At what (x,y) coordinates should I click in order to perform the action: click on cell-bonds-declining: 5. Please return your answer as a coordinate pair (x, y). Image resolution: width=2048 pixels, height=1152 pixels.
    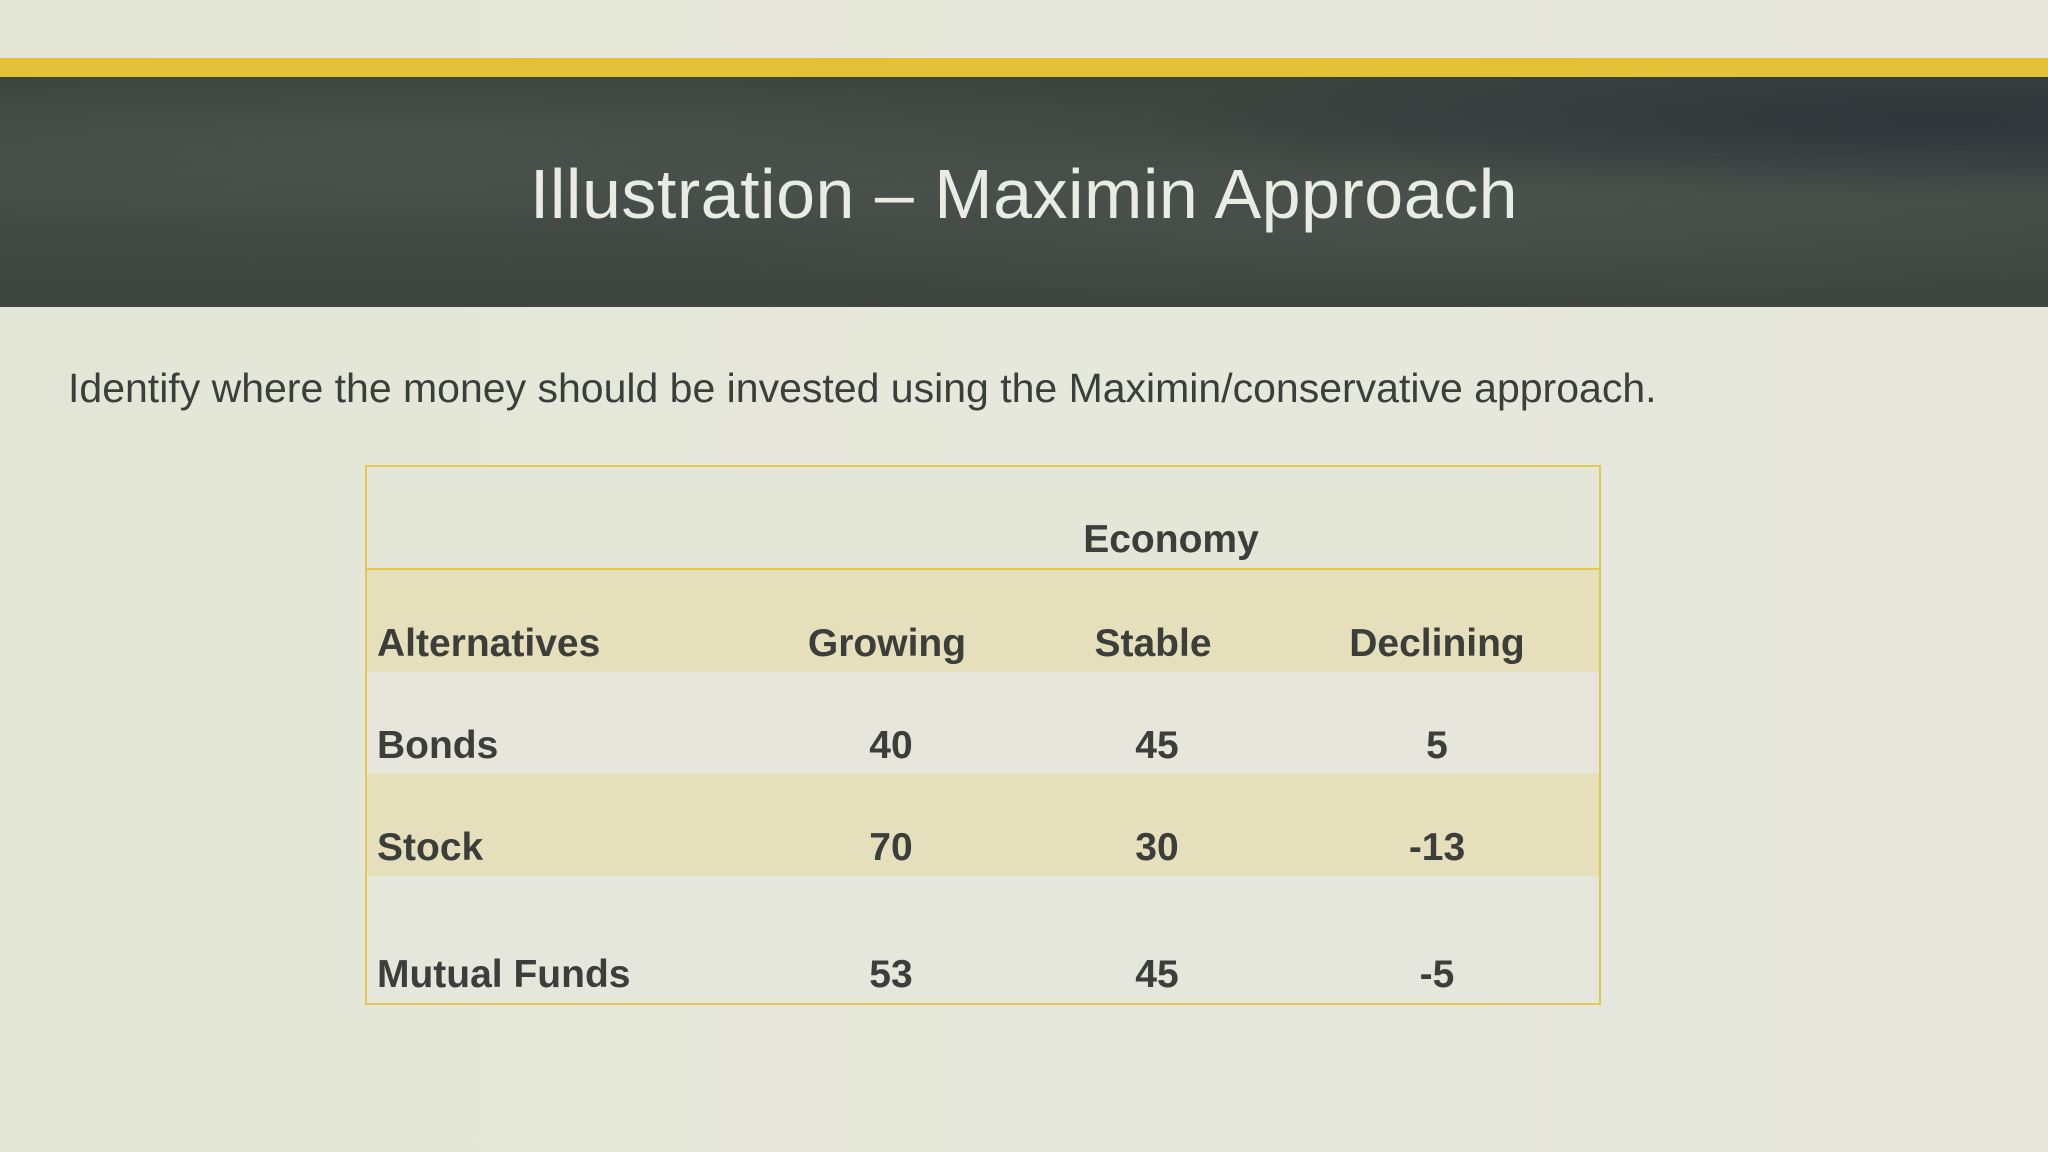
    Looking at the image, I should click on (1437, 745).